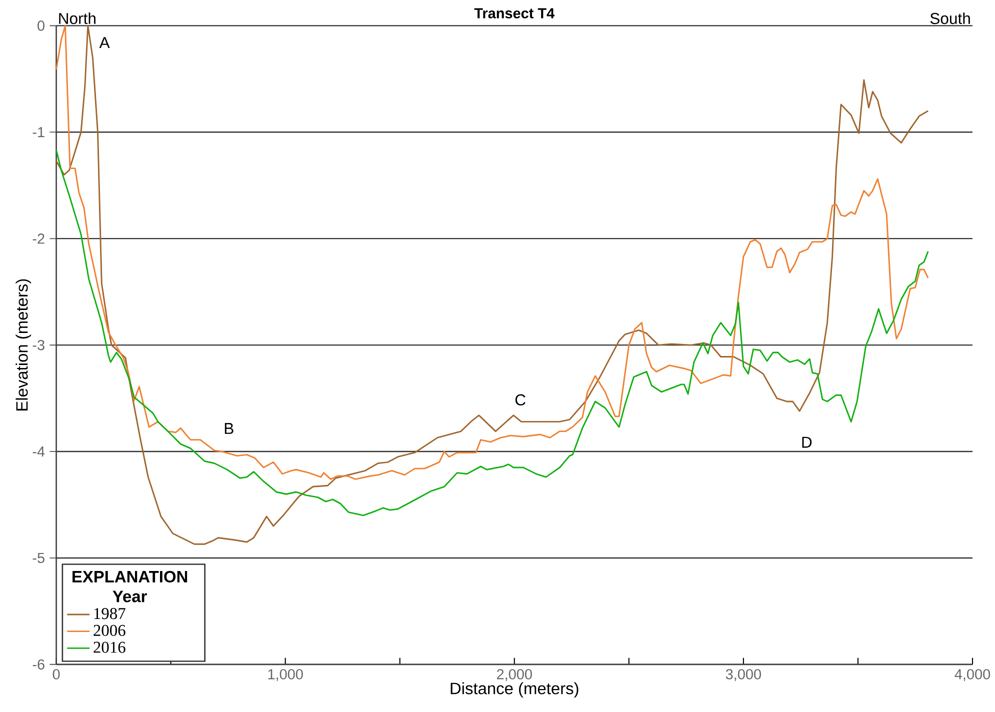 This screenshot has height=712, width=995. What do you see at coordinates (514, 675) in the screenshot?
I see `x-tick-label: 2,000` at bounding box center [514, 675].